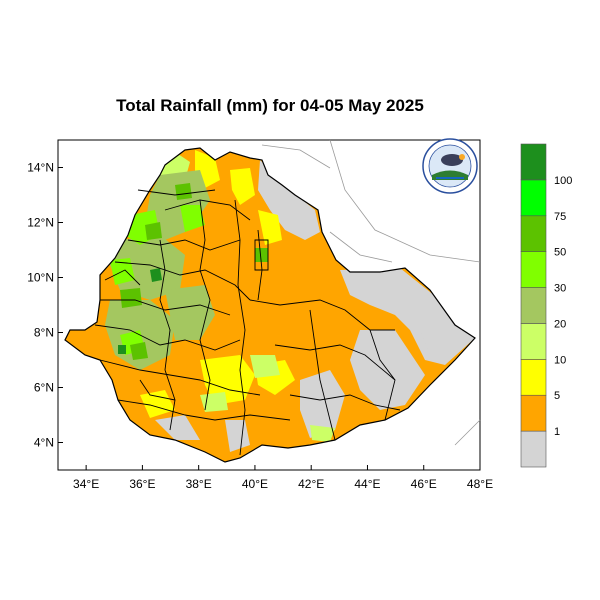 The height and width of the screenshot is (600, 600). I want to click on y-axis: 14°N 12°N 10°N 8°N 6°N 4°N, so click(45, 305).